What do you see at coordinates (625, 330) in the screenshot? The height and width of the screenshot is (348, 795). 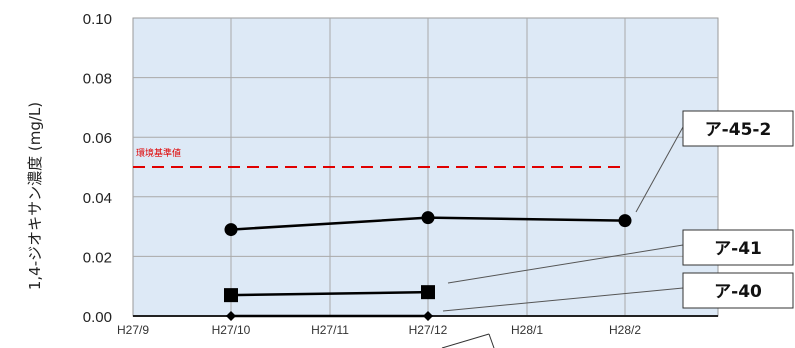 I see `x-tick-label: H28/2` at bounding box center [625, 330].